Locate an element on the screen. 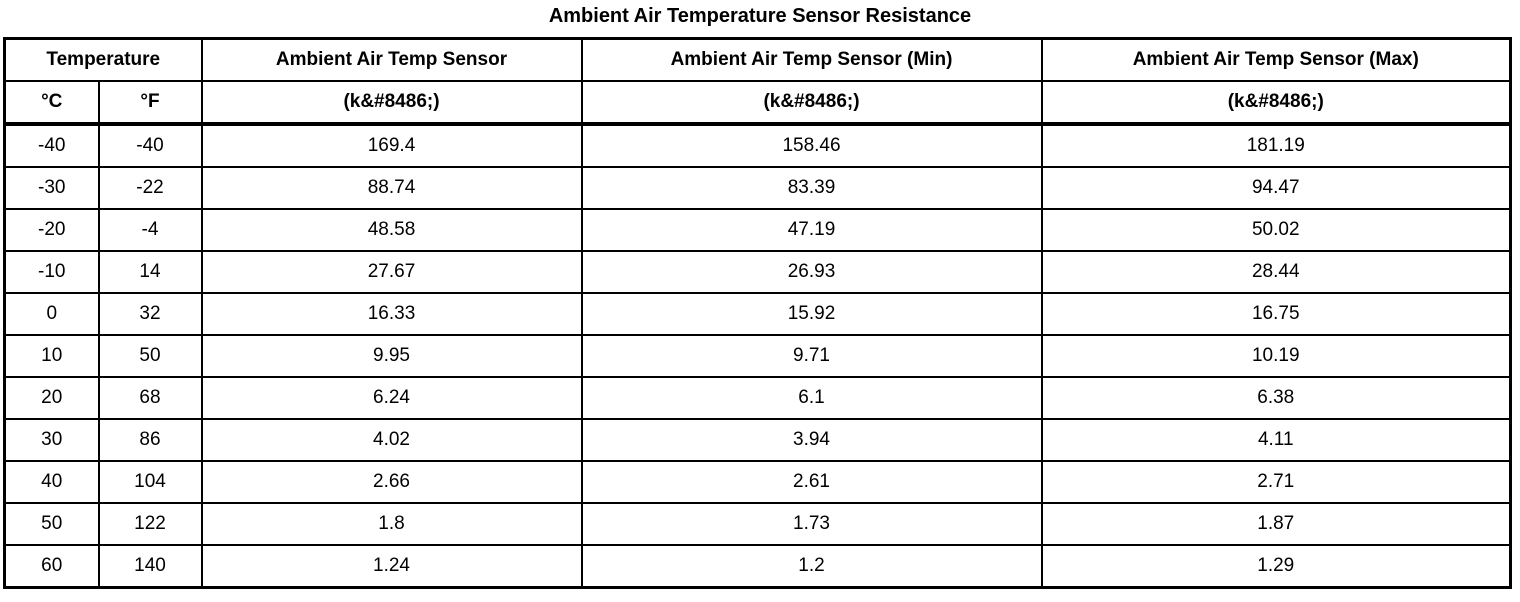  cell-sensor-max: 1.87 is located at coordinates (1276, 524).